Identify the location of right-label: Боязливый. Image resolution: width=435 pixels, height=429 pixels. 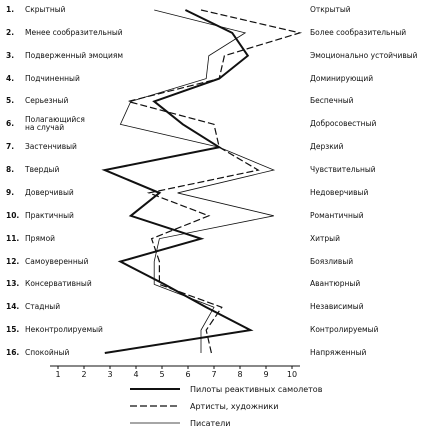
(332, 261).